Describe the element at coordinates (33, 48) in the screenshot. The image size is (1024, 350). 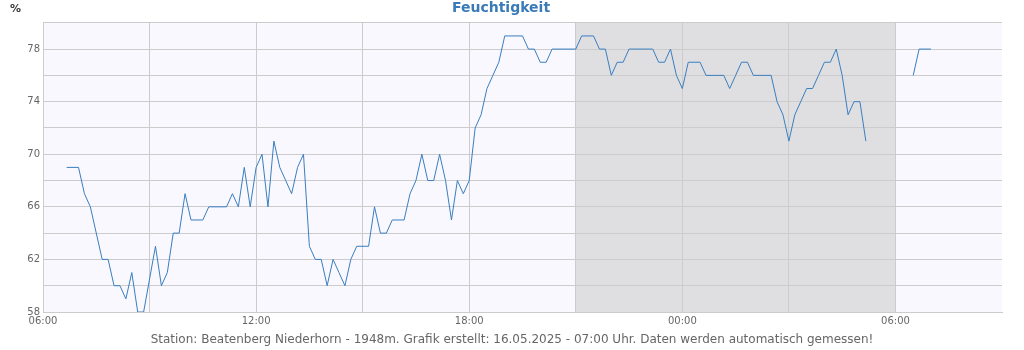
I see `y-tick-label: 78` at that location.